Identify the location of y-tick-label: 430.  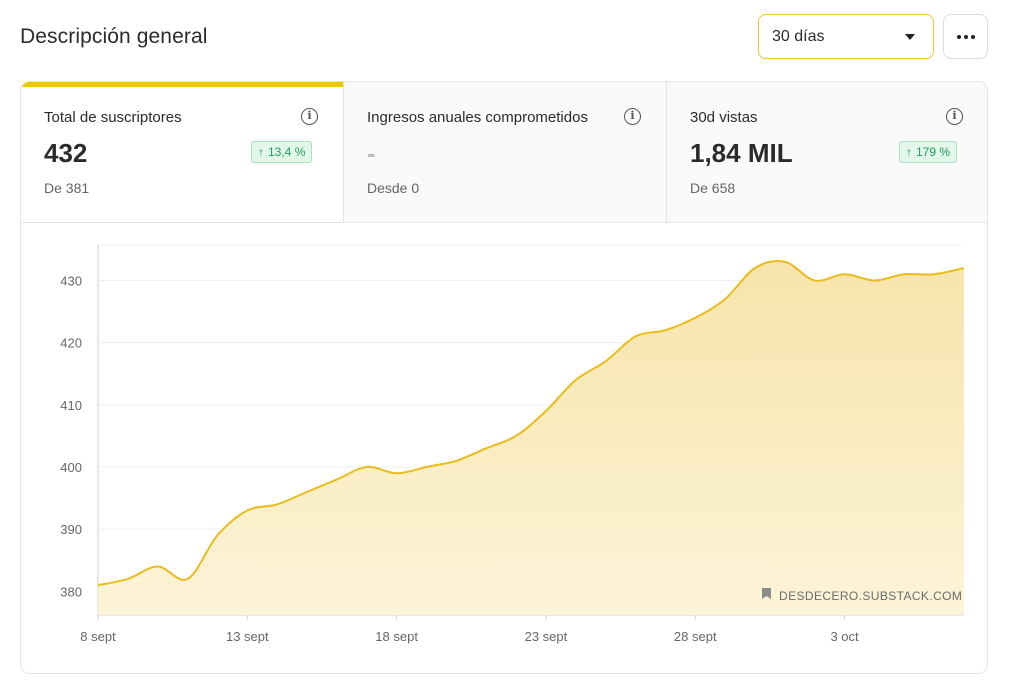
(71, 280).